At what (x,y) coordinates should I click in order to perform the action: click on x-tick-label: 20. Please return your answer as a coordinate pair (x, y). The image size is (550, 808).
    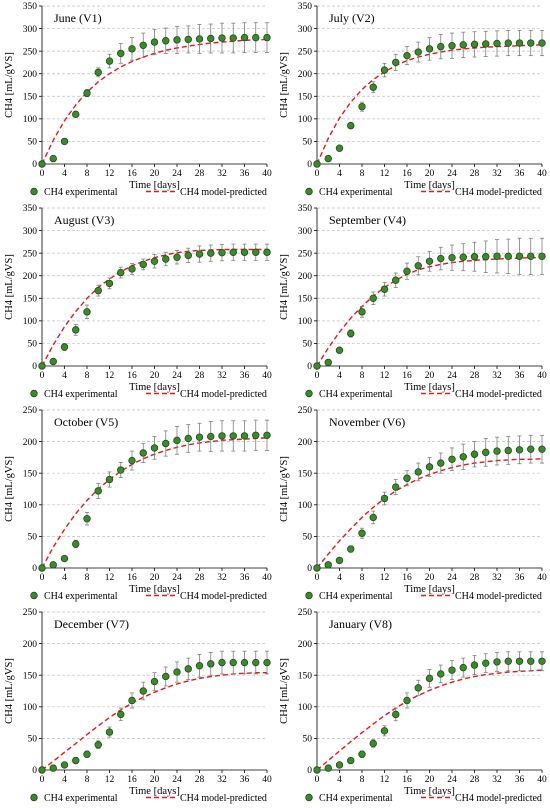
    Looking at the image, I should click on (430, 578).